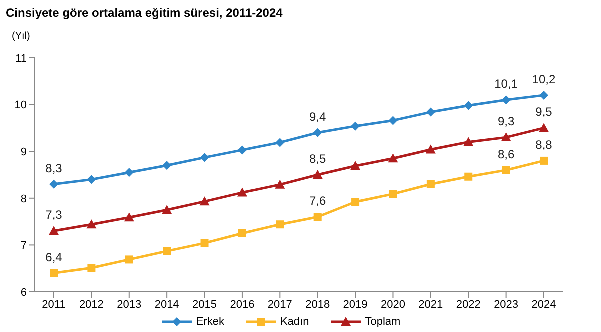 The image size is (601, 332). I want to click on x-tick-label: 2014, so click(167, 304).